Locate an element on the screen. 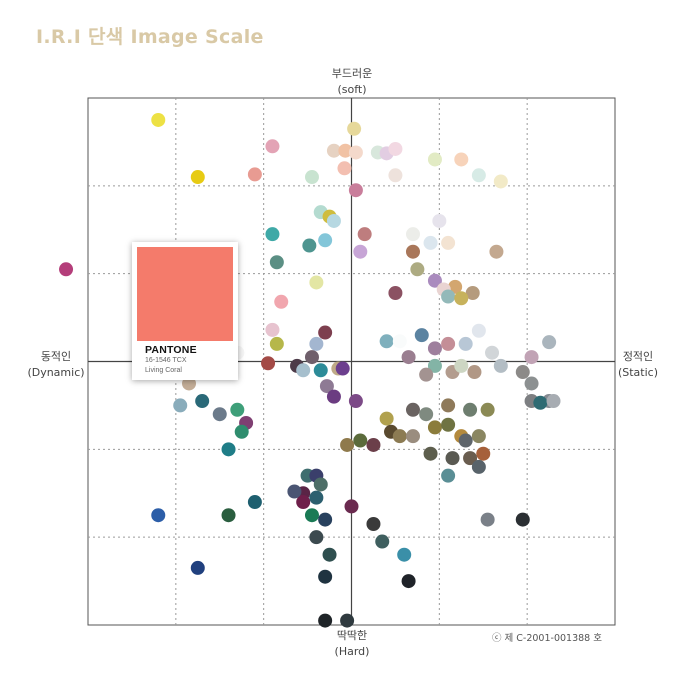 Image resolution: width=700 pixels, height=700 pixels. axis-label-hard-kr: 딱딱한 is located at coordinates (352, 635).